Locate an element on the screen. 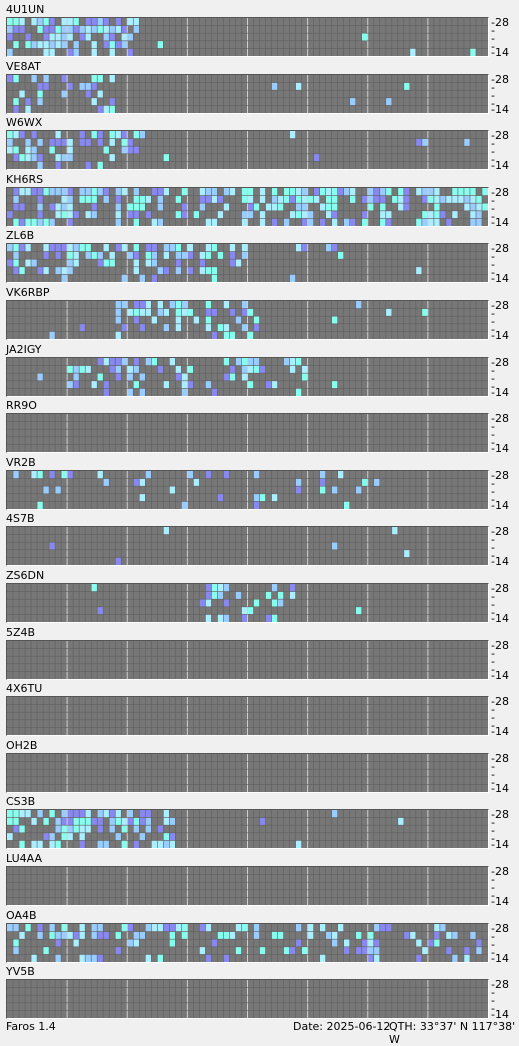  beacon-callsign: 4S7B is located at coordinates (20, 519).